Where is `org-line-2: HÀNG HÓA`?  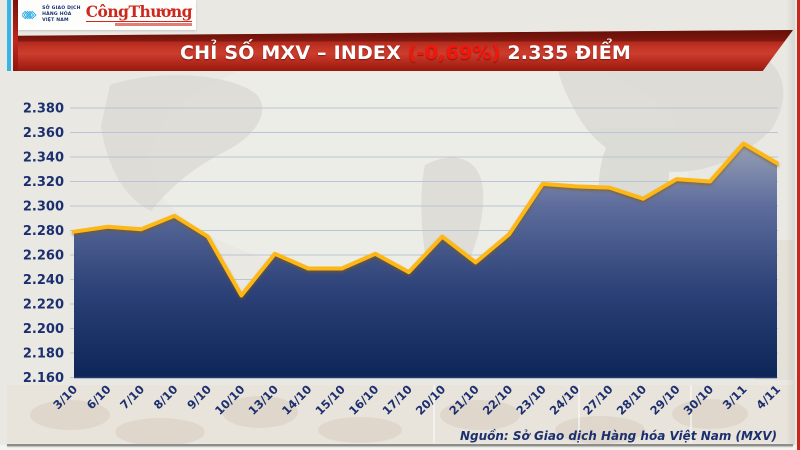
org-line-2: HÀNG HÓA is located at coordinates (57, 15).